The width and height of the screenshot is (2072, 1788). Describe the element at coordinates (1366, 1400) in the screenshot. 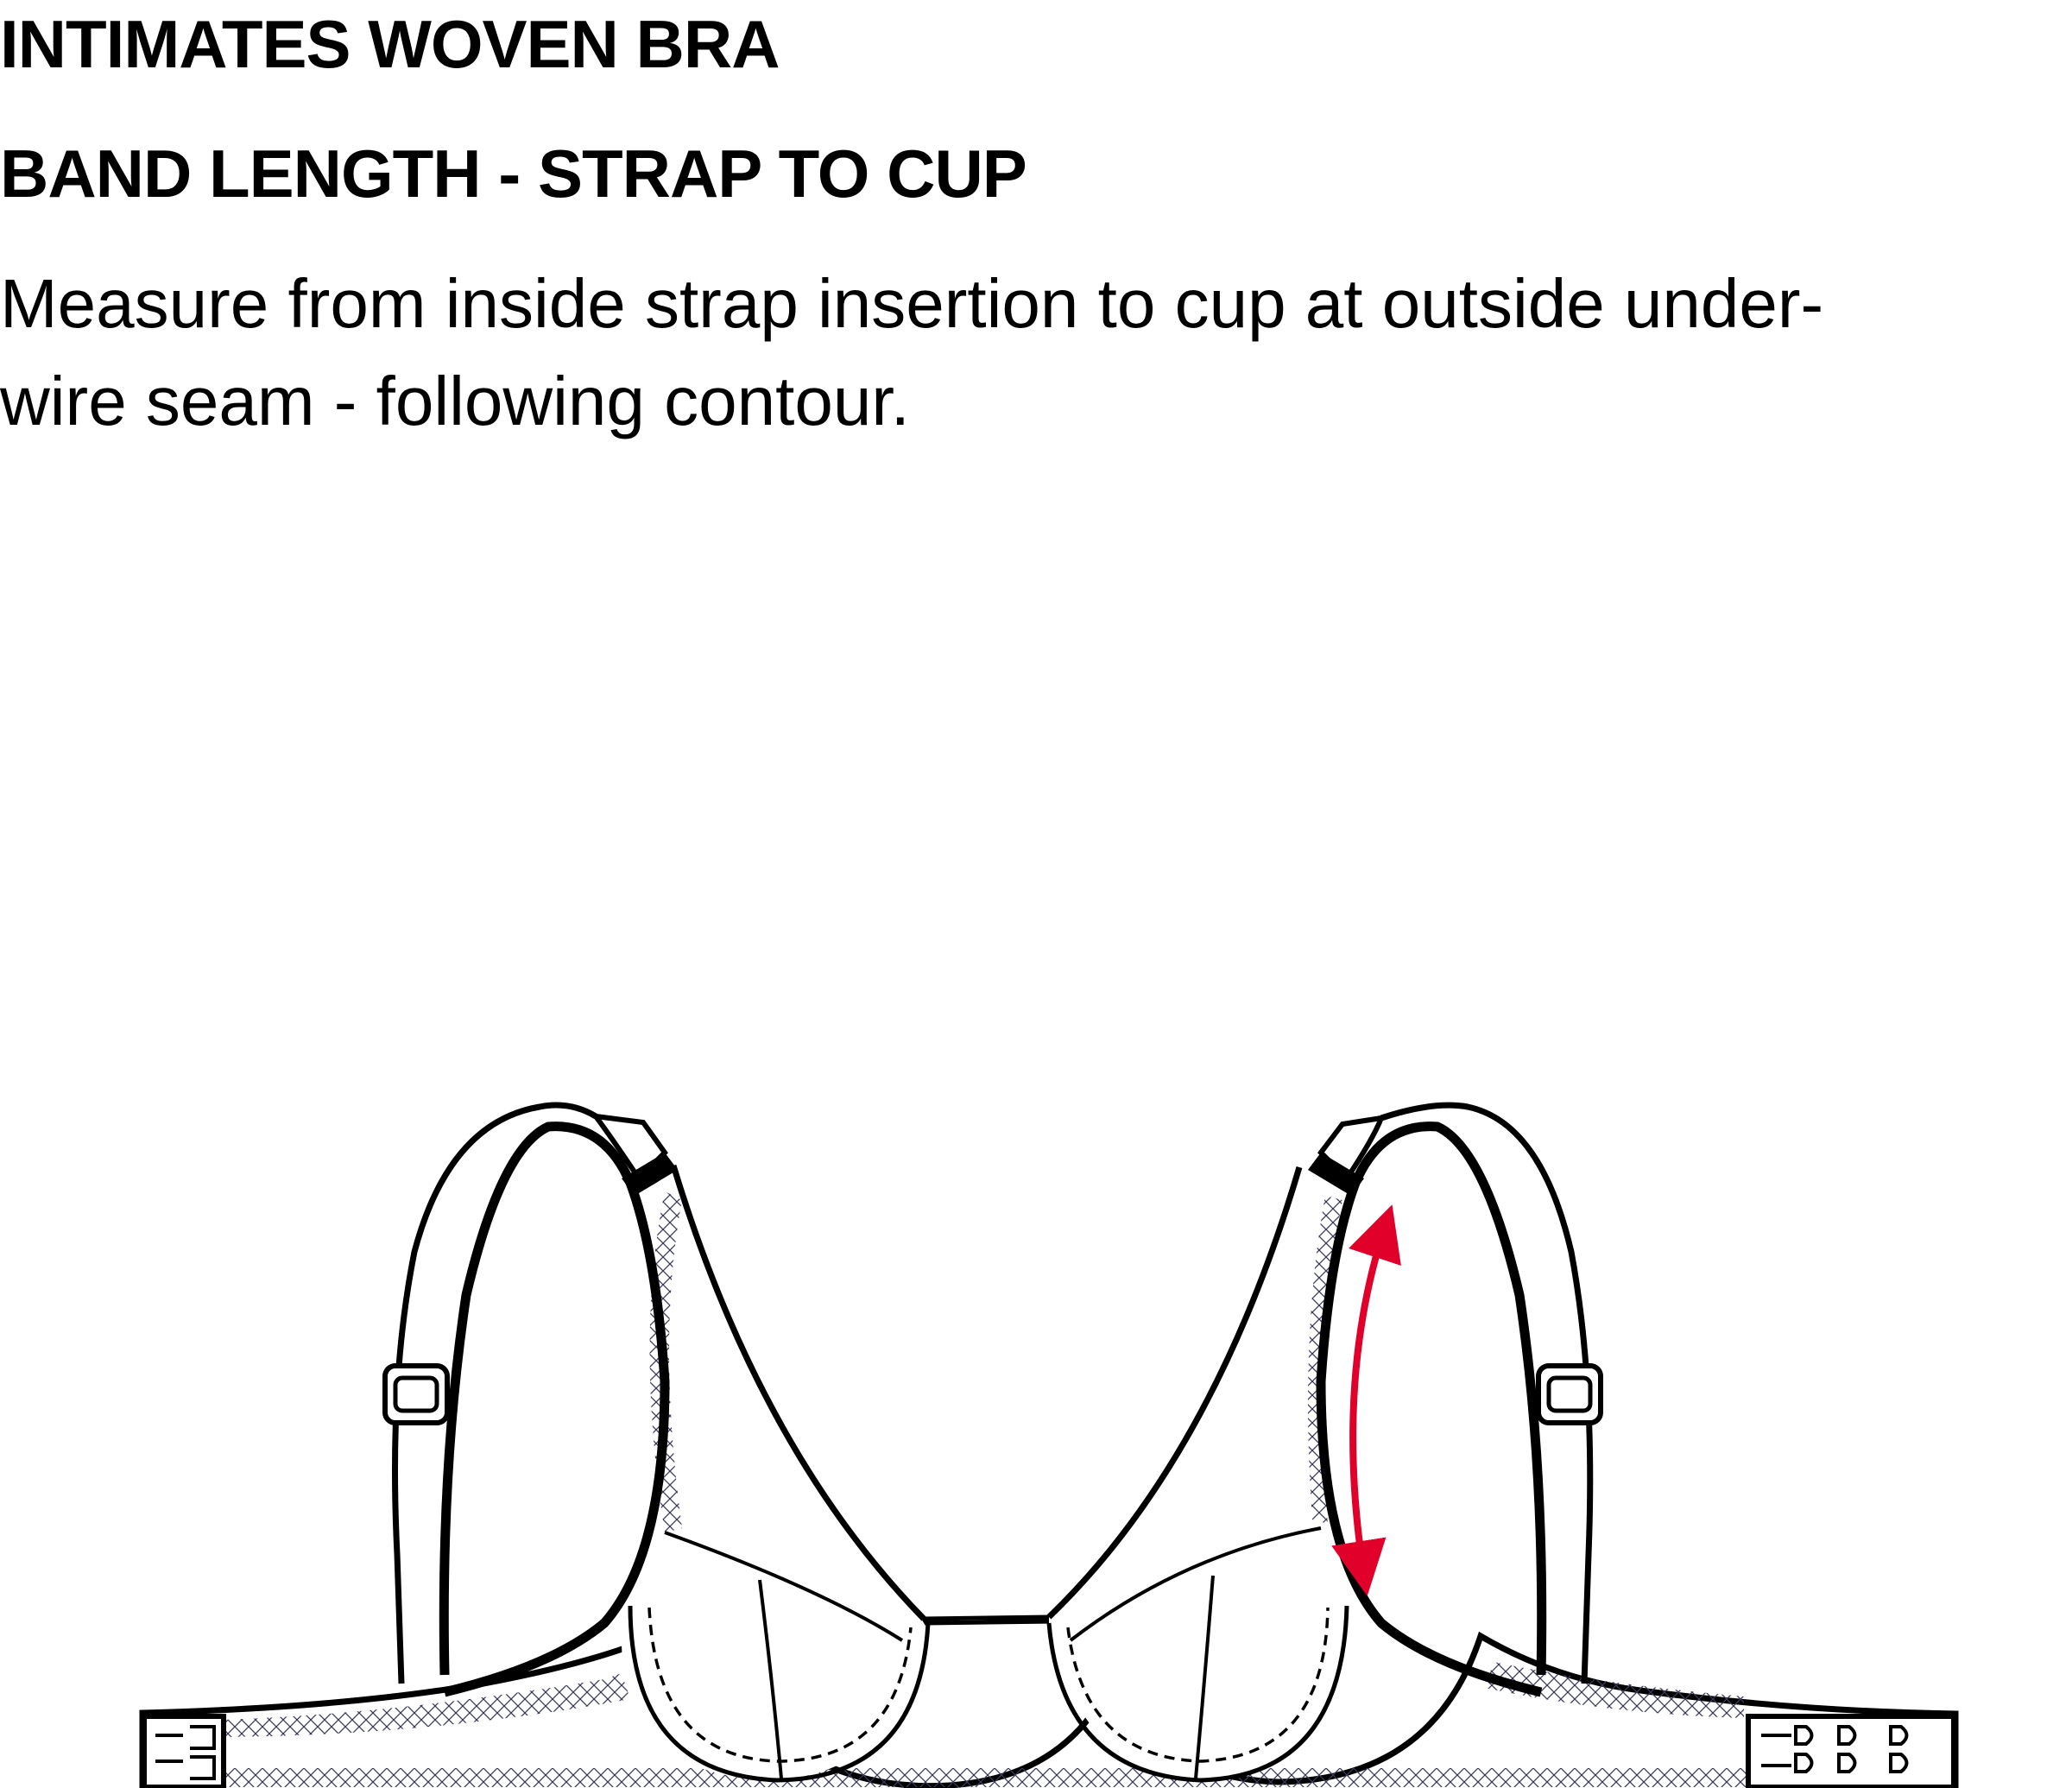

I see `measurement-arrow` at that location.